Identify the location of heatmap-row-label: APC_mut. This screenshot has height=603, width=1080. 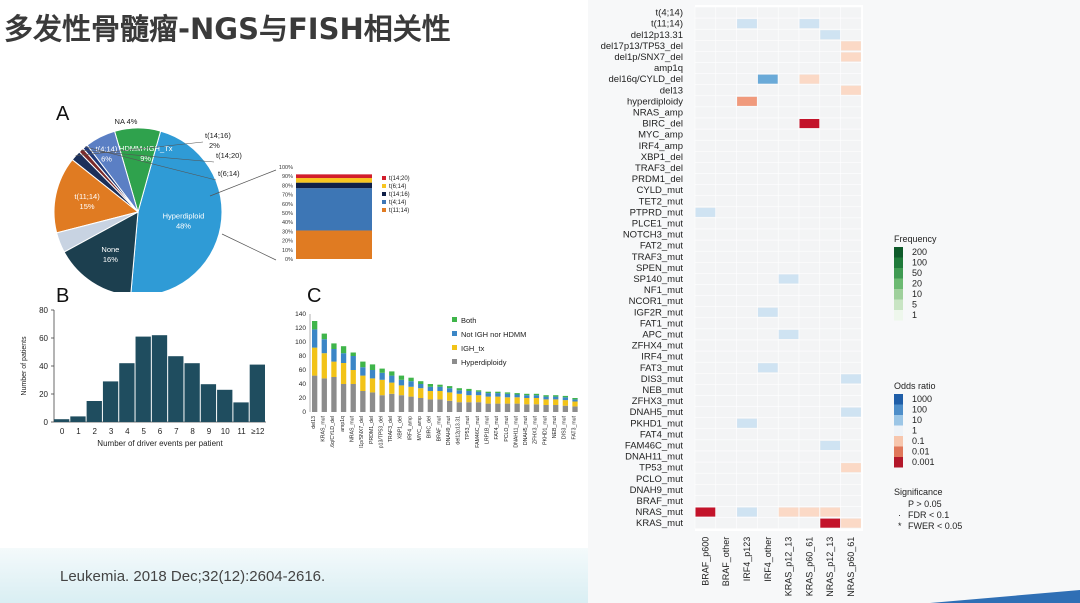
(662, 334).